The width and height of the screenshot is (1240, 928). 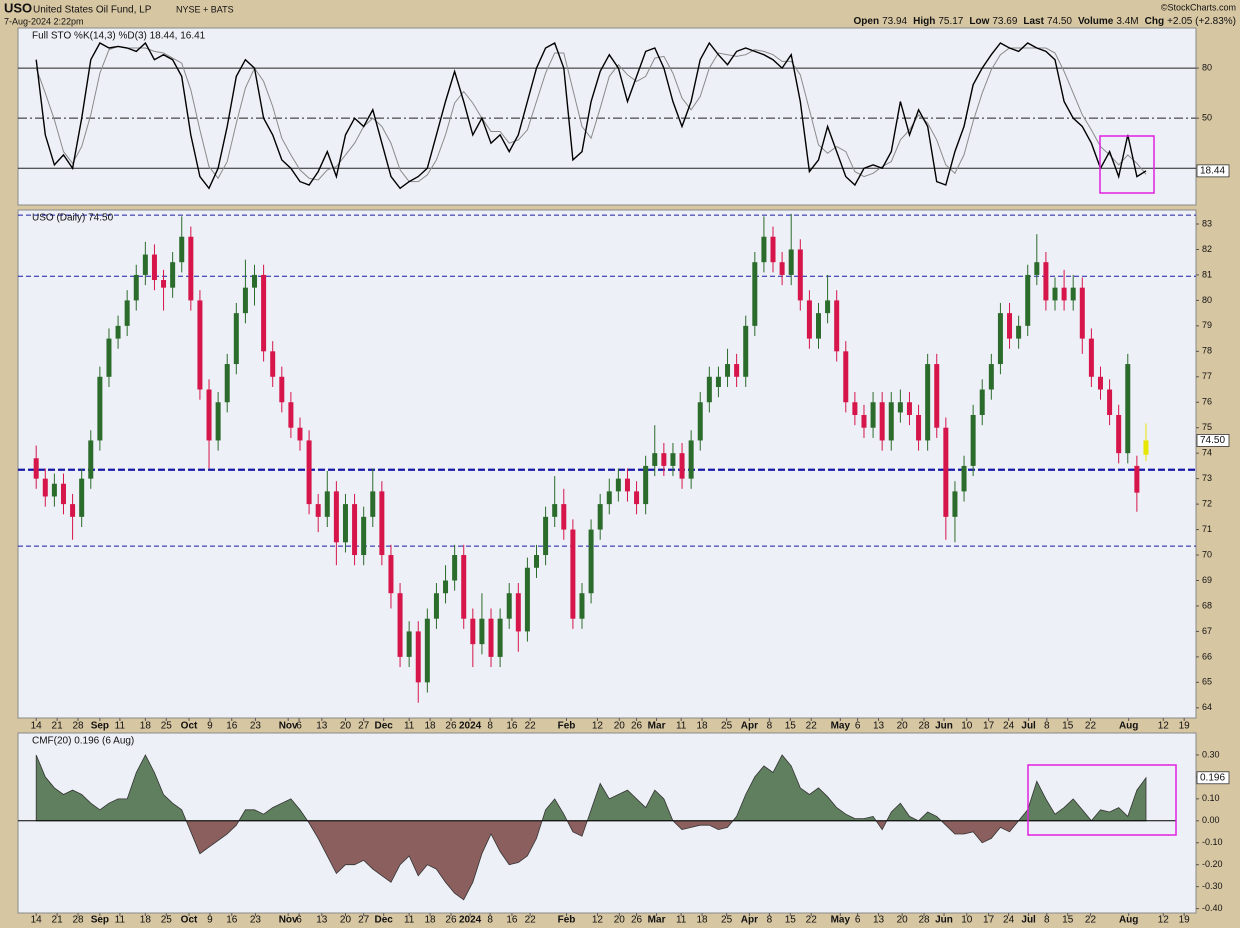 What do you see at coordinates (1033, 21) in the screenshot?
I see `quote-label: Last` at bounding box center [1033, 21].